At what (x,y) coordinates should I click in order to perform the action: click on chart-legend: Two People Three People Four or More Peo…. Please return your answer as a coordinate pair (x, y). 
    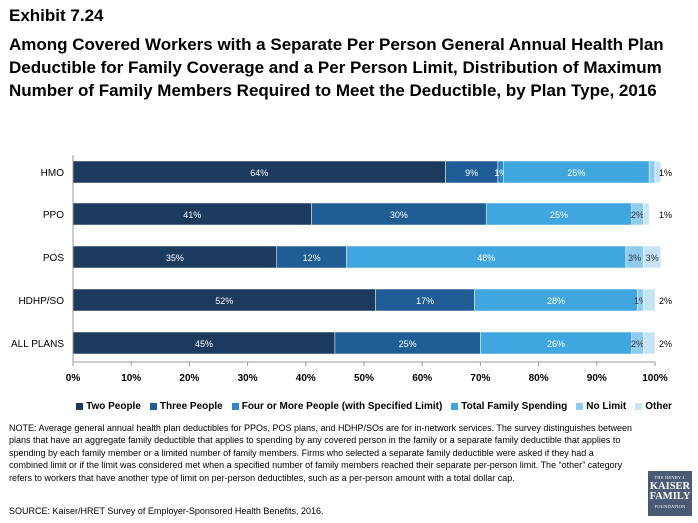
    Looking at the image, I should click on (374, 406).